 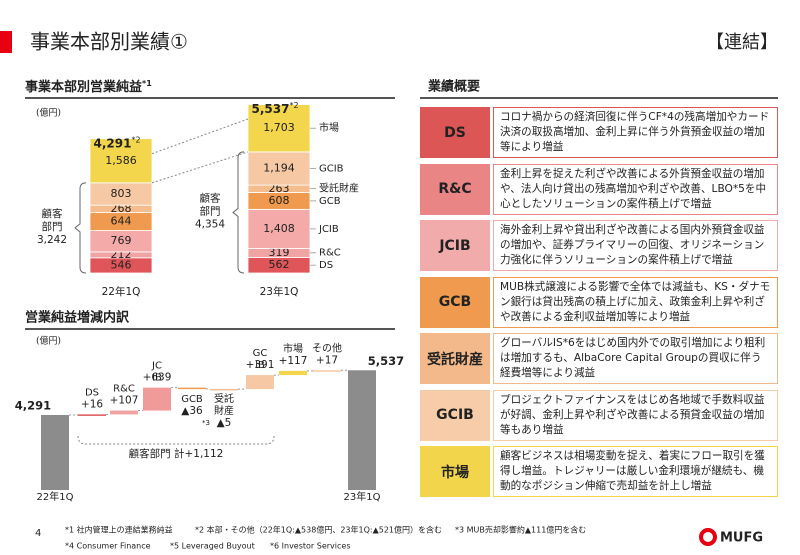 I want to click on row-label: JCIB, so click(x=455, y=245).